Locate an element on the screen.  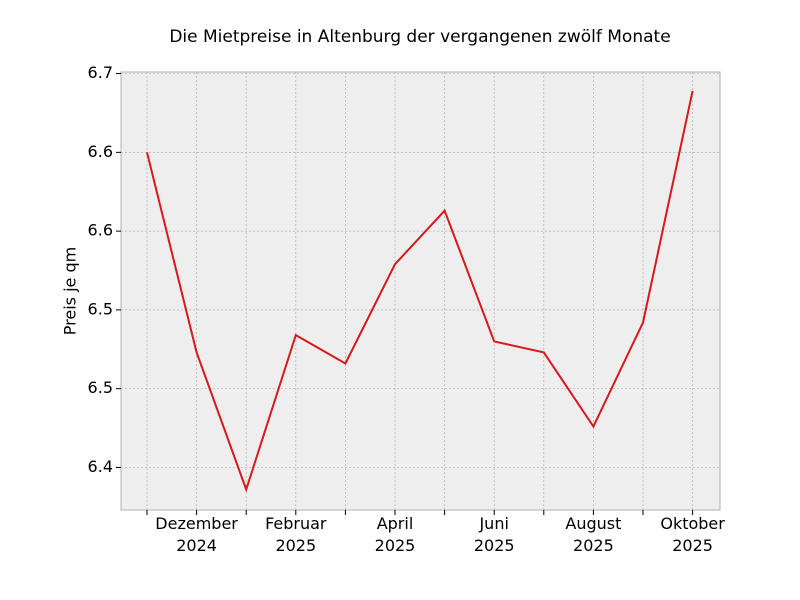
y-tick-label: 6.4 is located at coordinates (100, 466).